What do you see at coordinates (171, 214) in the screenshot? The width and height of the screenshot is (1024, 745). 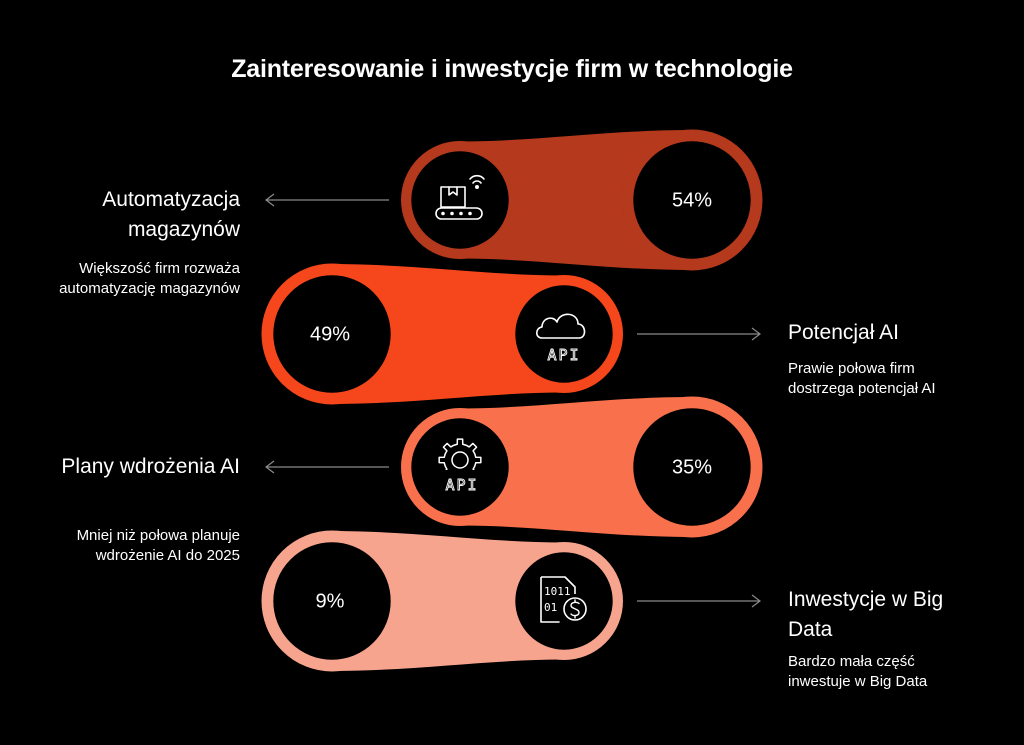 I see `label-automatyzacja-magazynow: Automatyzacja magazynów` at bounding box center [171, 214].